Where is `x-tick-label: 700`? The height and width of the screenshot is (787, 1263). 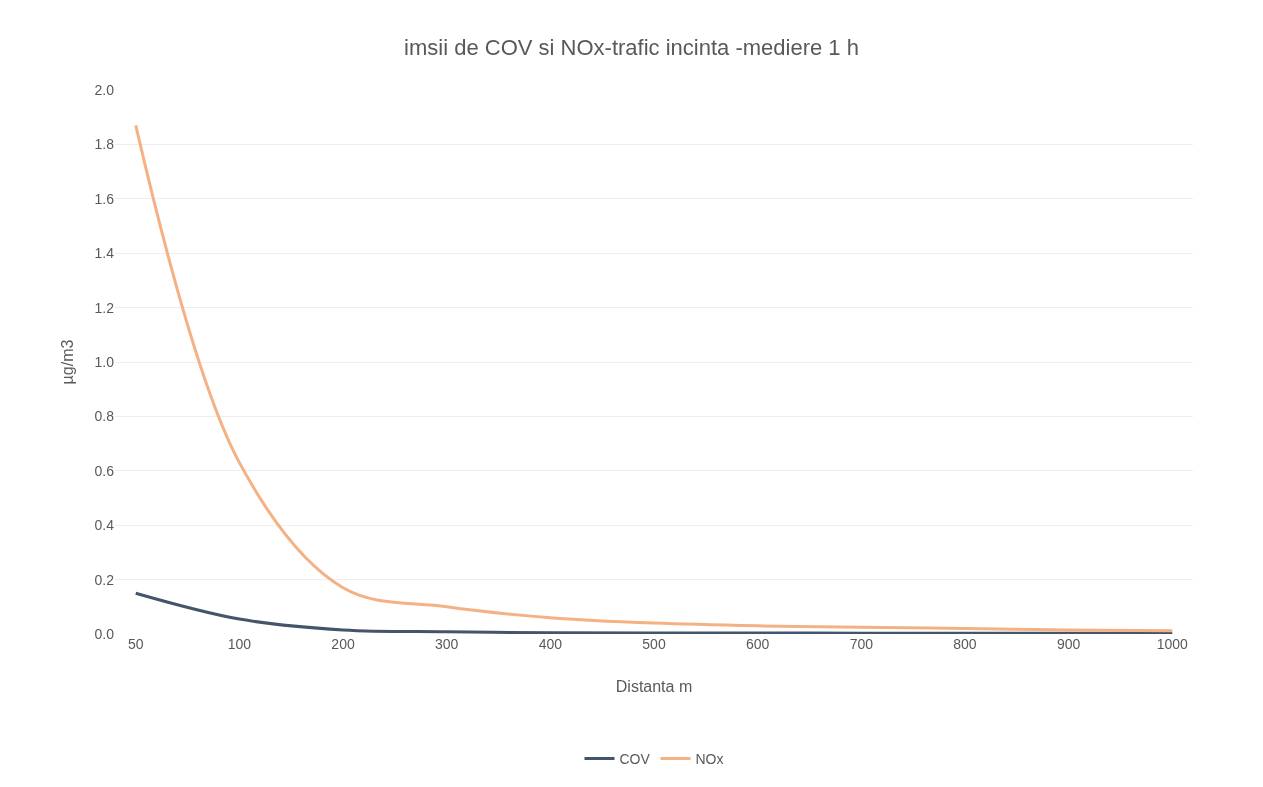 x-tick-label: 700 is located at coordinates (861, 644).